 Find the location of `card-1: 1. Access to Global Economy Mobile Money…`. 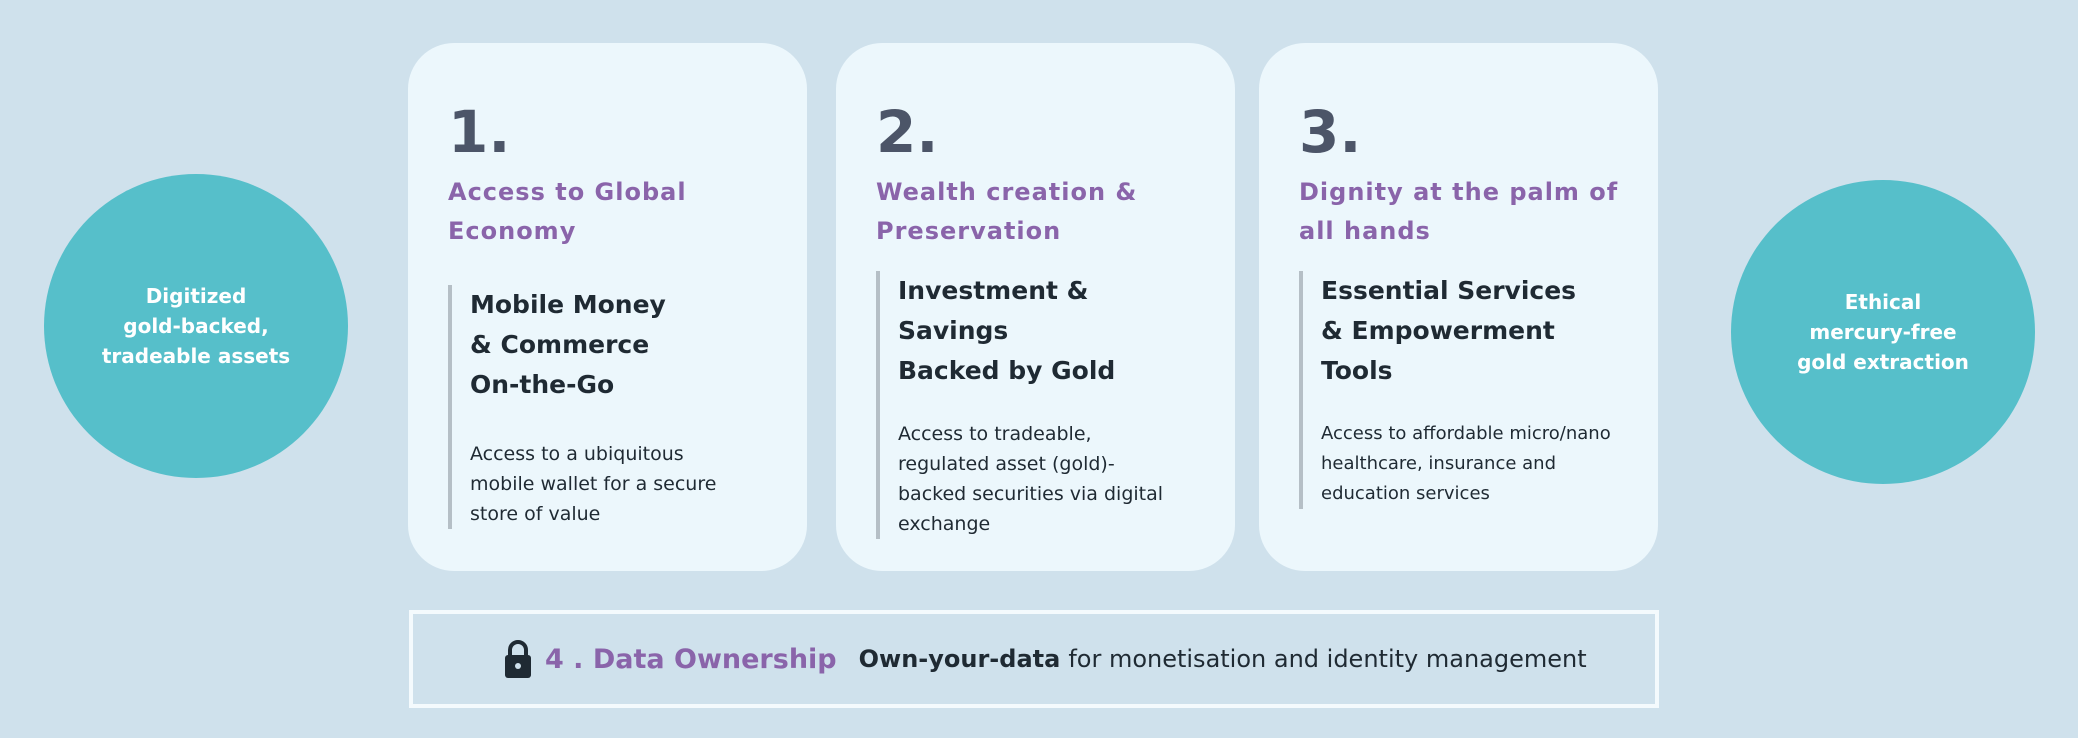

card-1: 1. Access to Global Economy Mobile Money… is located at coordinates (607, 307).